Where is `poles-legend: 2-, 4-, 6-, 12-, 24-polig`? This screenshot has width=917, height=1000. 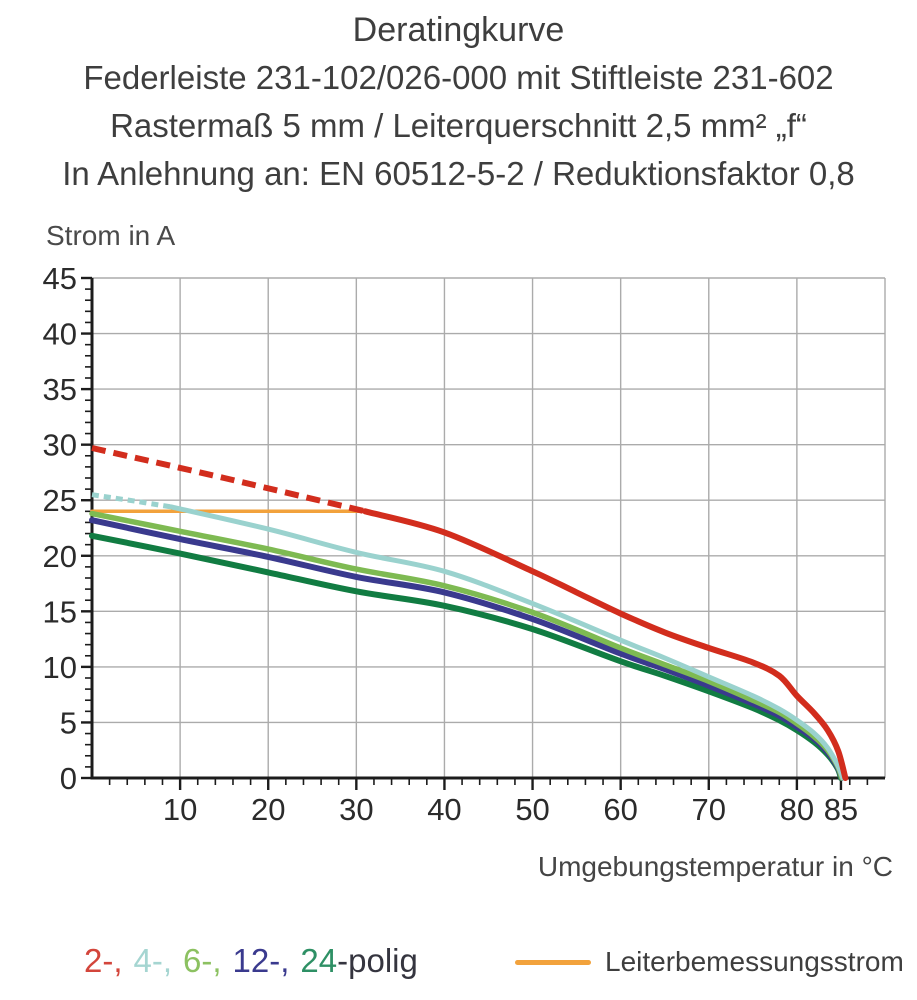 poles-legend: 2-, 4-, 6-, 12-, 24-polig is located at coordinates (251, 961).